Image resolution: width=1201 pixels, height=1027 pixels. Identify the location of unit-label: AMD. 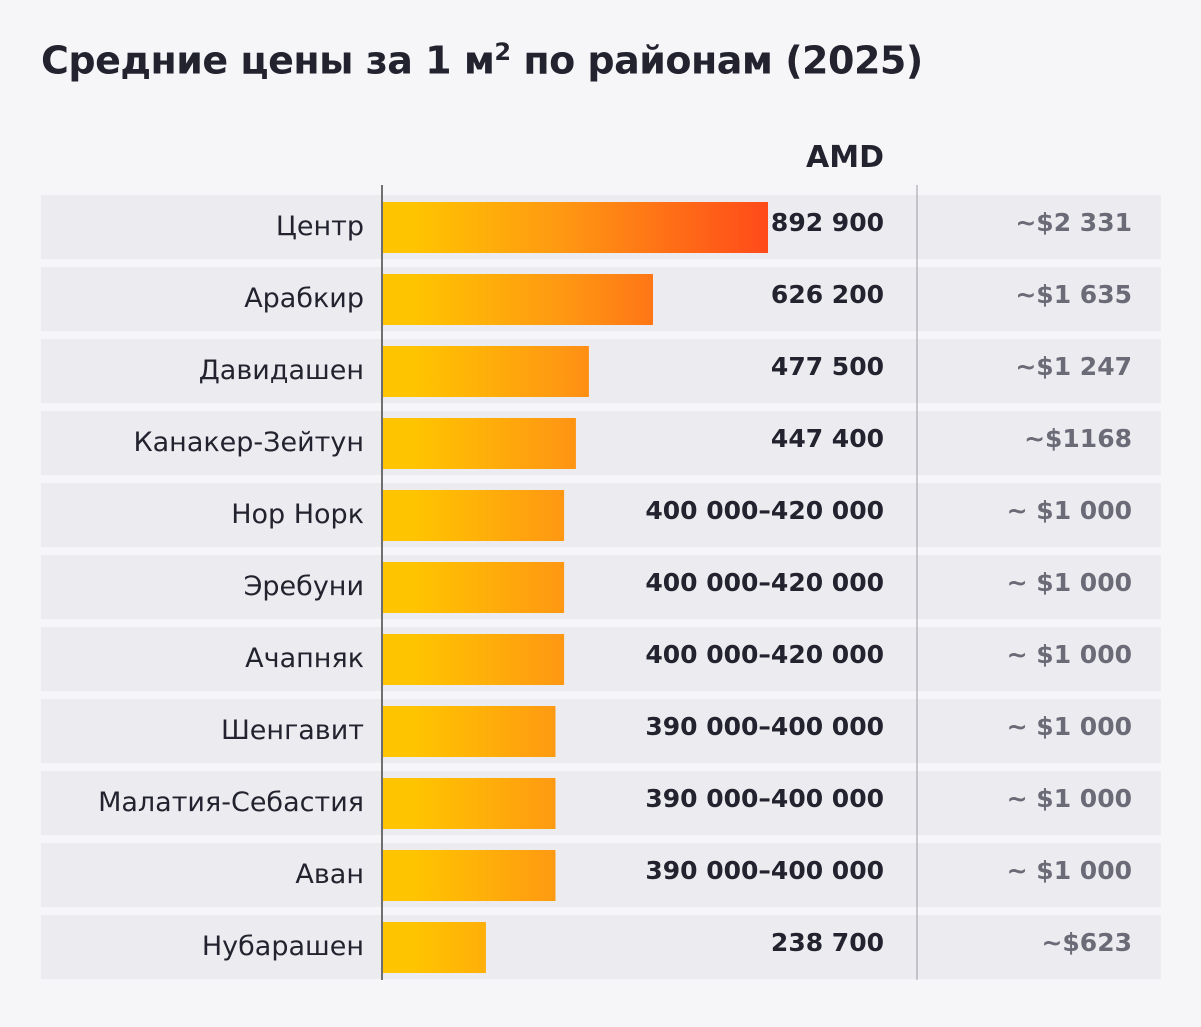
(845, 157).